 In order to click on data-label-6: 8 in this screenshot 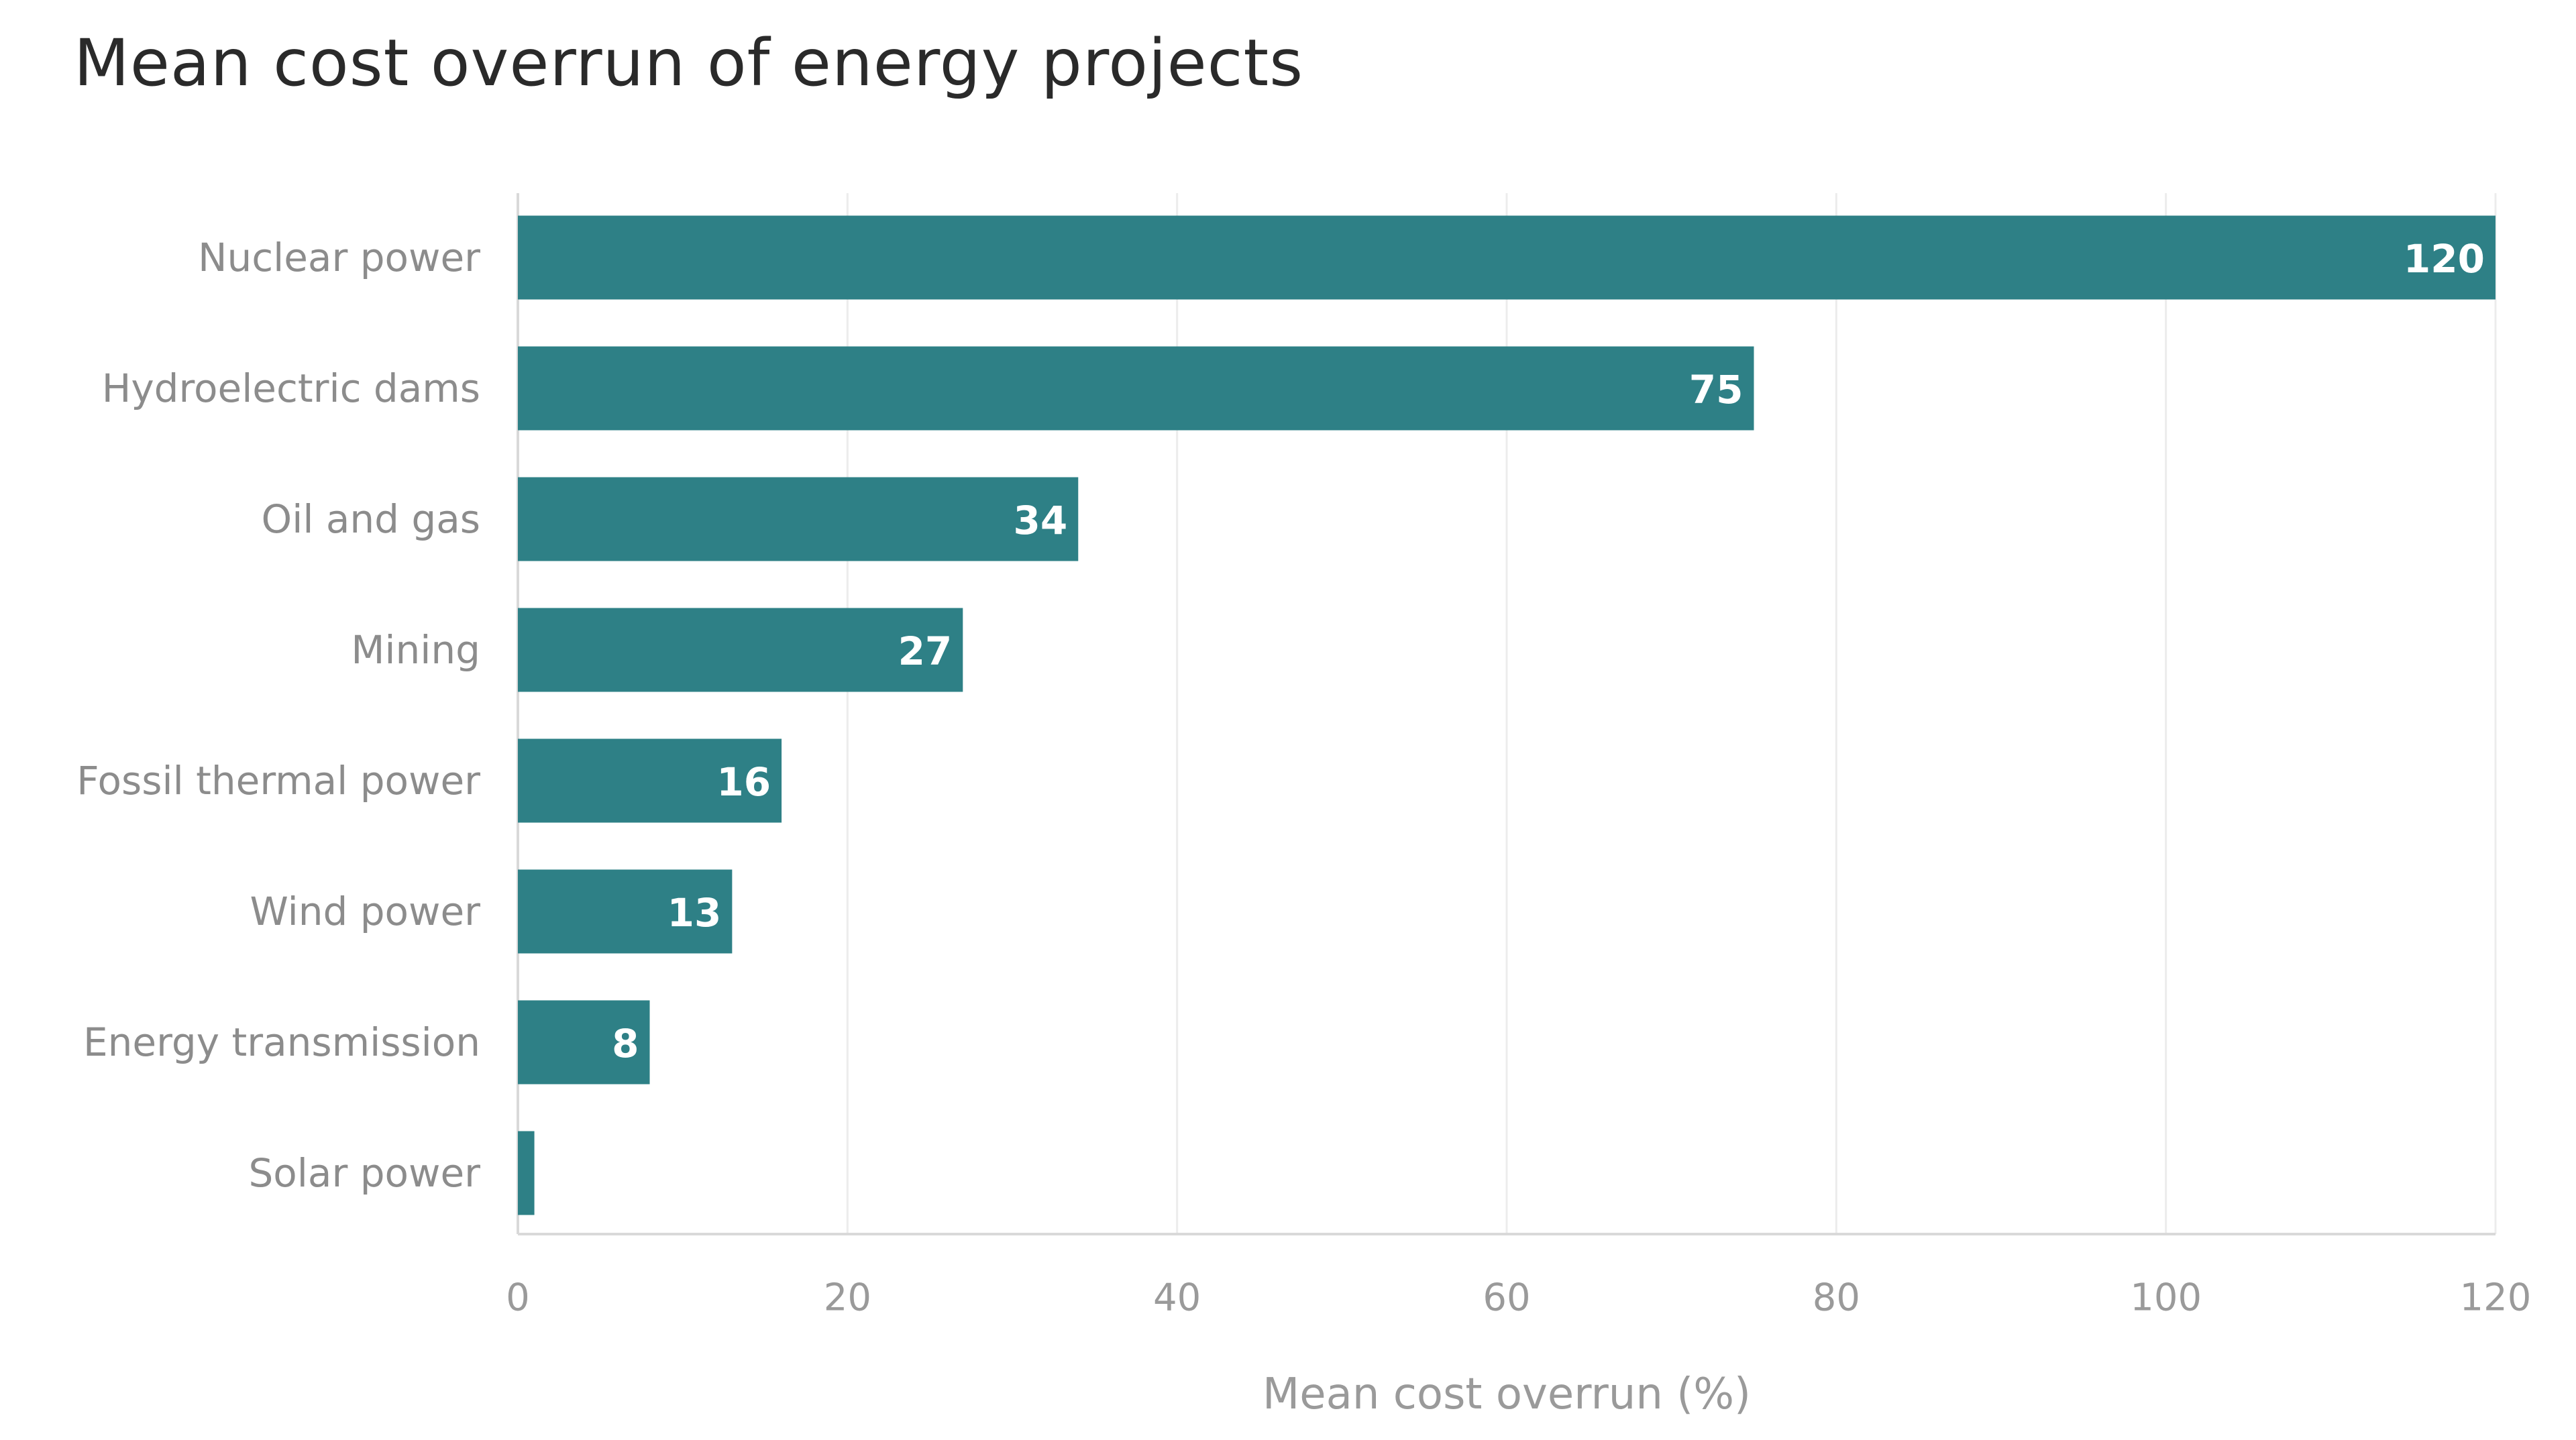, I will do `click(625, 1043)`.